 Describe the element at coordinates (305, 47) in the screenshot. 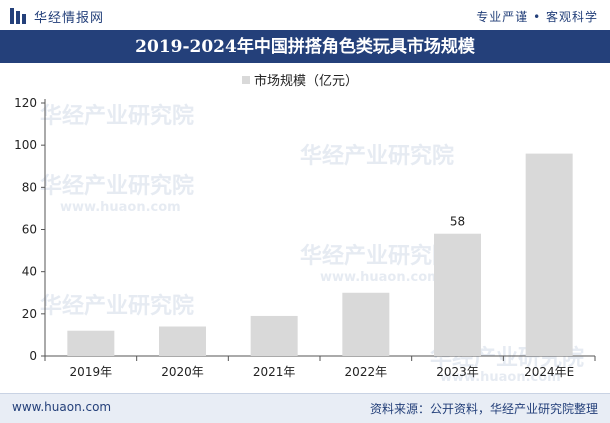

I see `chart-title: 2019-2024年中国拼搭角色类玩具市场规模` at that location.